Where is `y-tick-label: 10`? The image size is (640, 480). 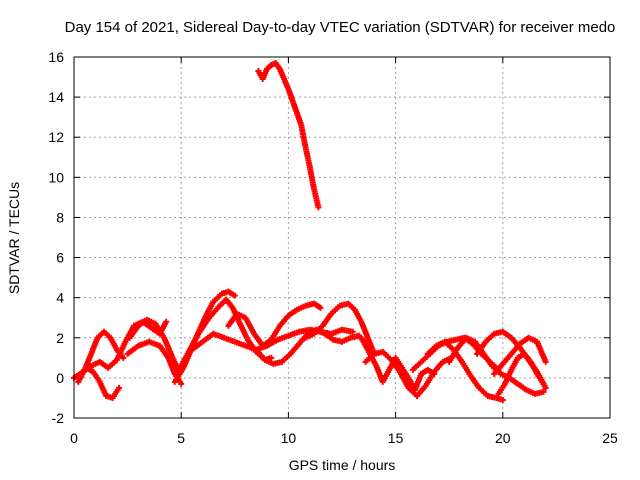 y-tick-label: 10 is located at coordinates (56, 177).